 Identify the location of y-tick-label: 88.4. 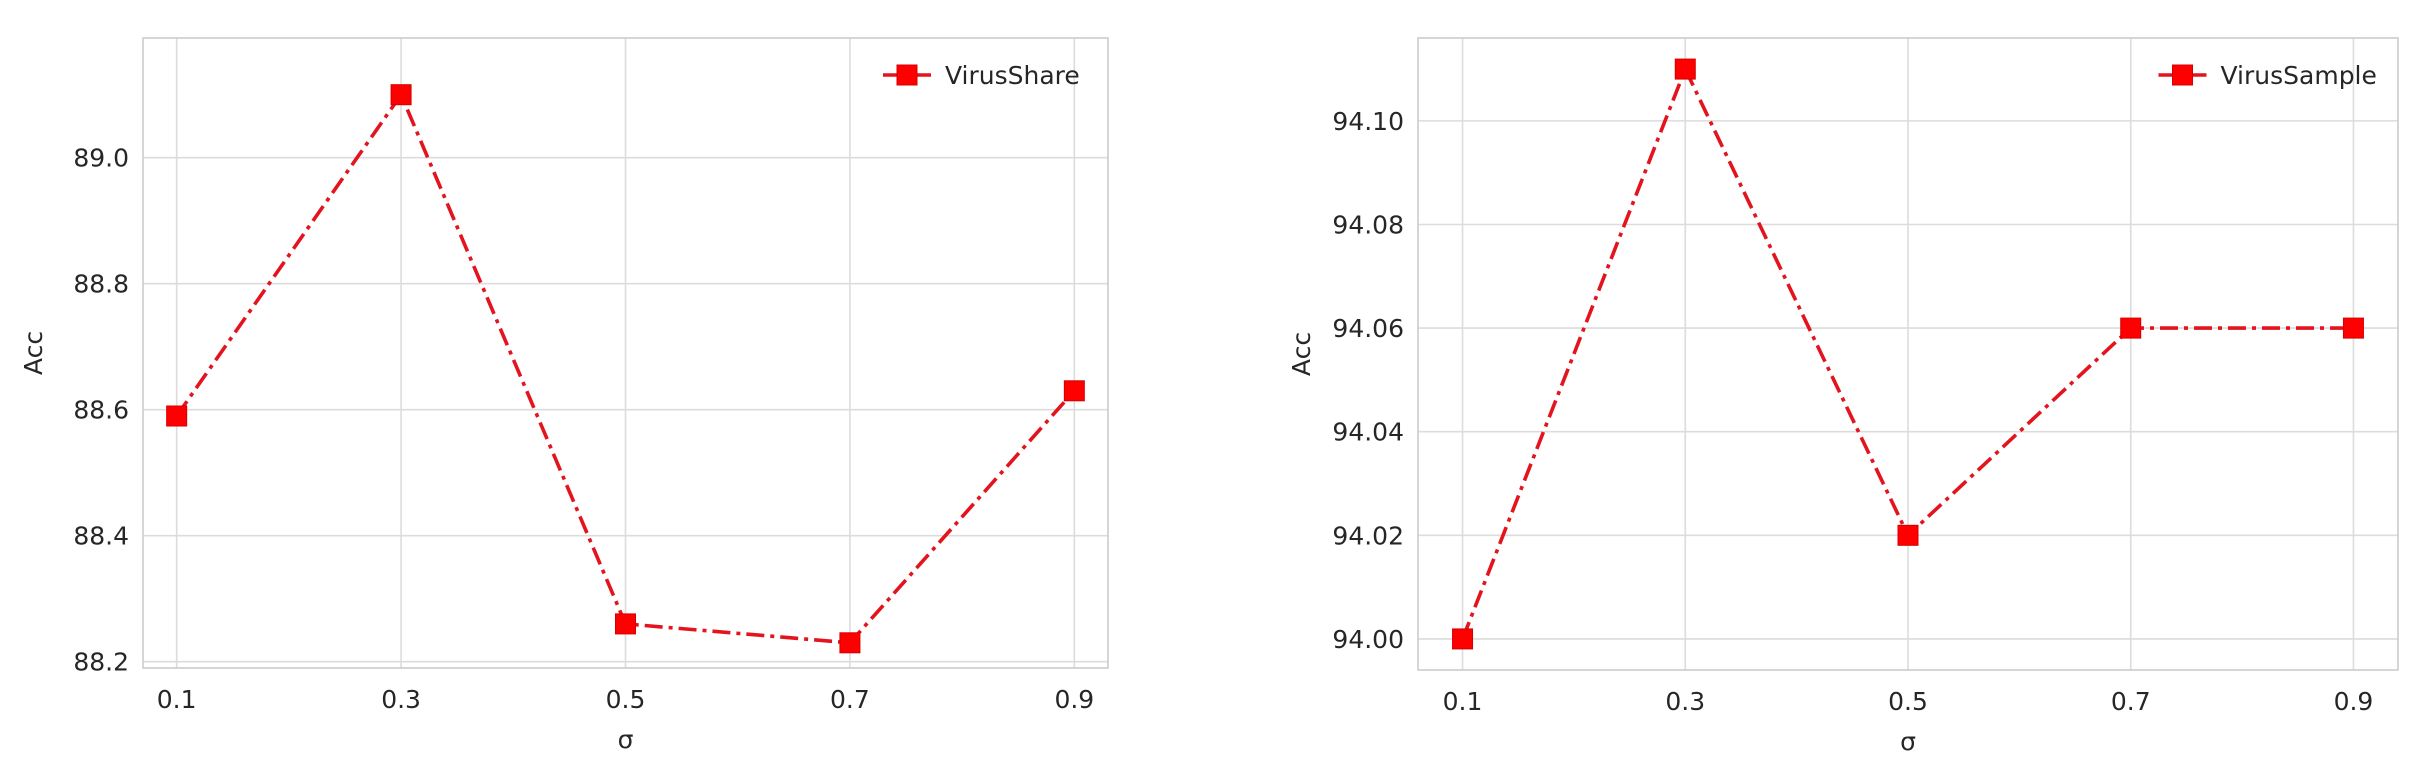
(101, 536).